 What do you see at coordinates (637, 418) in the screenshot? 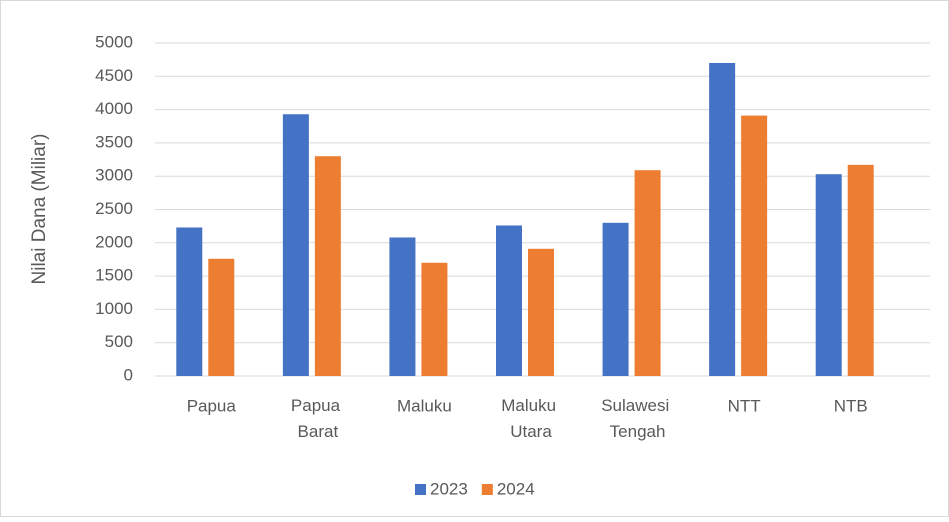
I see `x-tick-label: Sulawesi Tengah` at bounding box center [637, 418].